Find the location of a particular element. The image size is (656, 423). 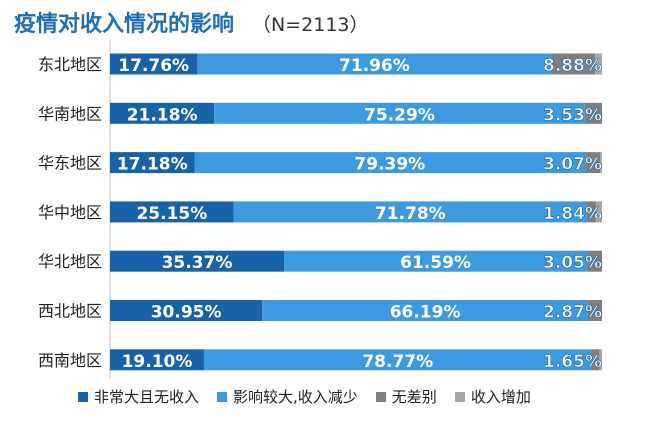

category-label: 华东地区 is located at coordinates (70, 163).